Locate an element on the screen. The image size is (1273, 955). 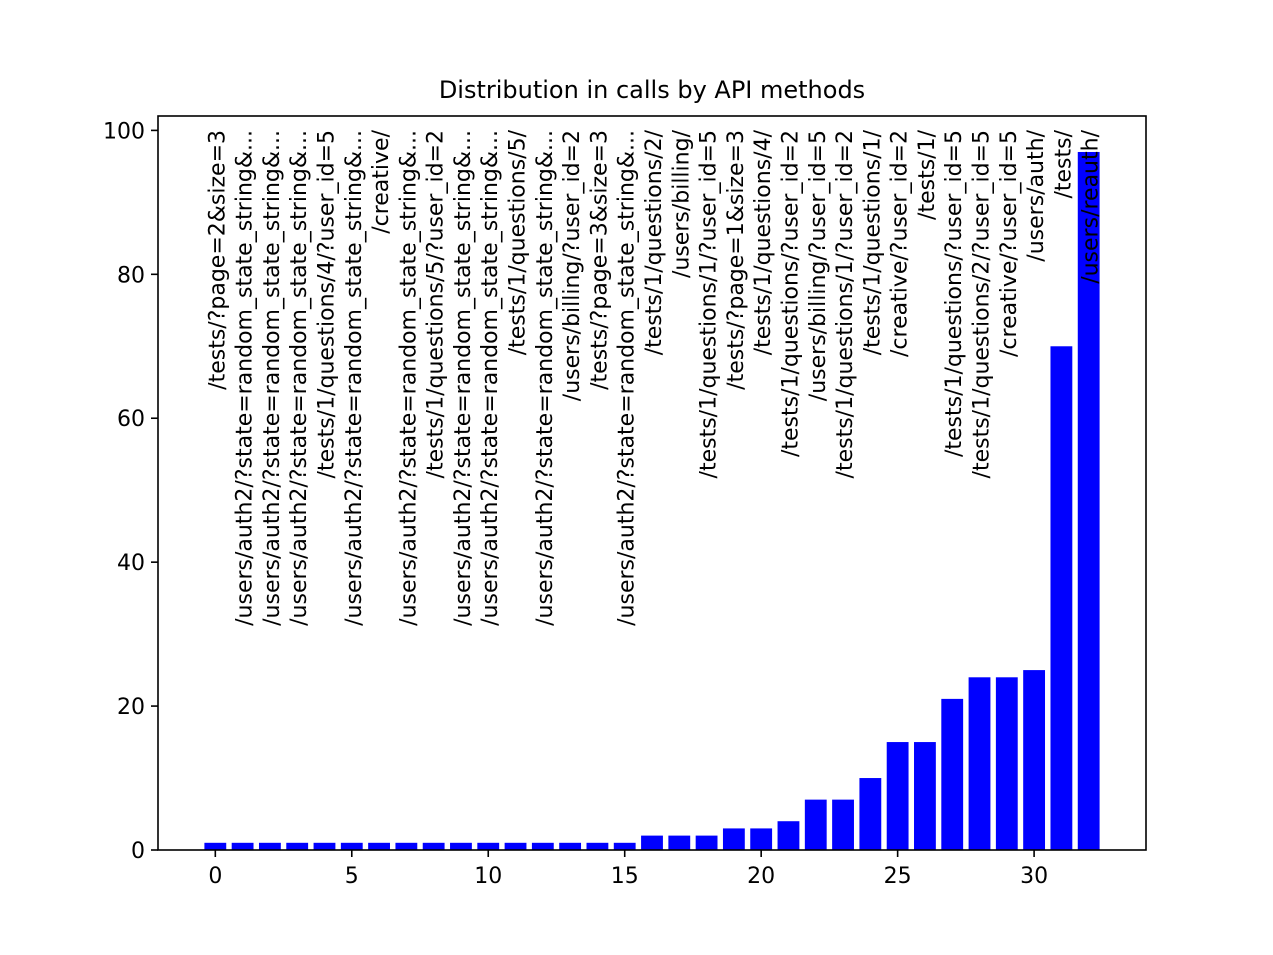
y-tick-label: 0 is located at coordinates (138, 851).